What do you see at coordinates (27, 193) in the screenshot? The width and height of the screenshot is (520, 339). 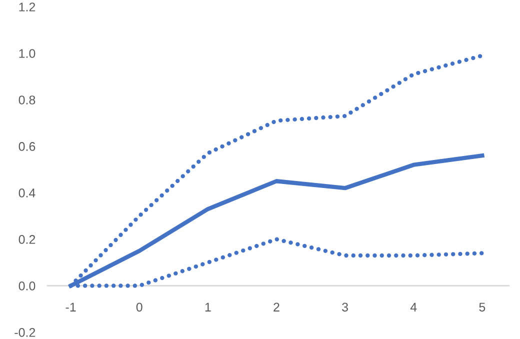 I see `y-tick-label: 0.4` at bounding box center [27, 193].